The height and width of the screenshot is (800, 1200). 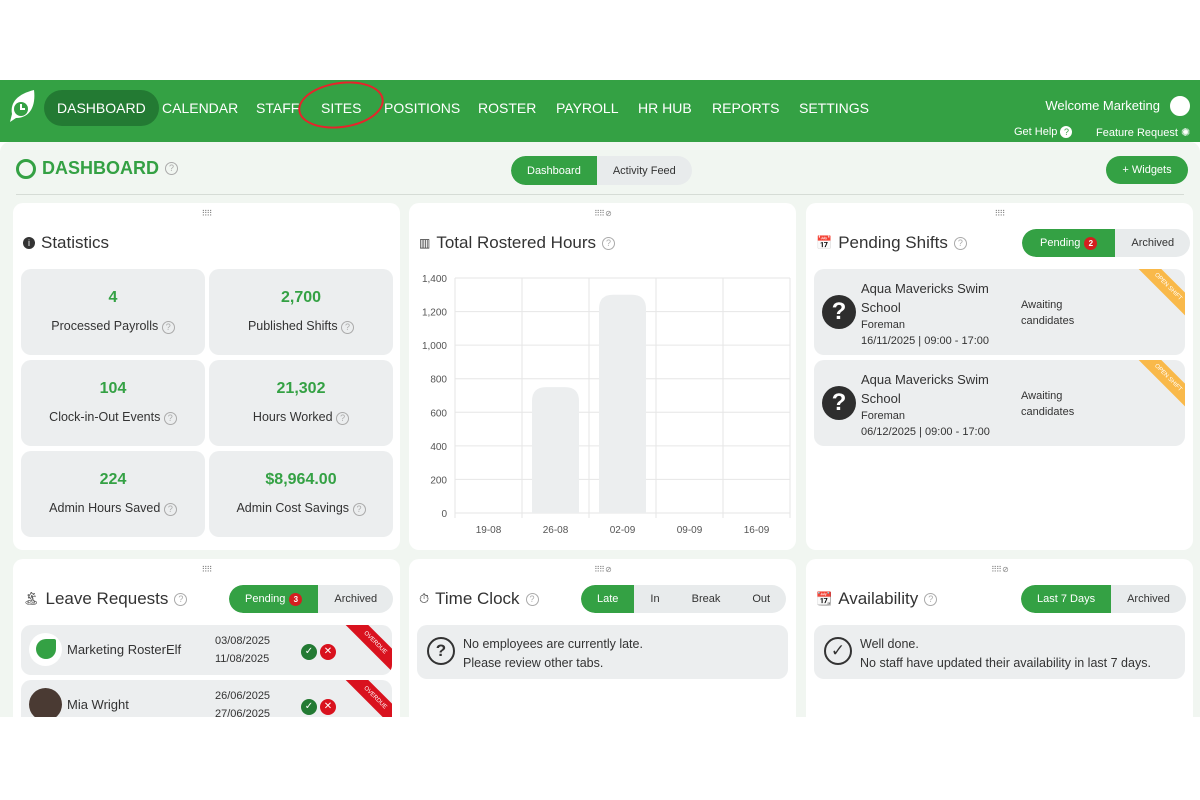 What do you see at coordinates (105, 508) in the screenshot?
I see `stat-label-text: Admin Hours Saved` at bounding box center [105, 508].